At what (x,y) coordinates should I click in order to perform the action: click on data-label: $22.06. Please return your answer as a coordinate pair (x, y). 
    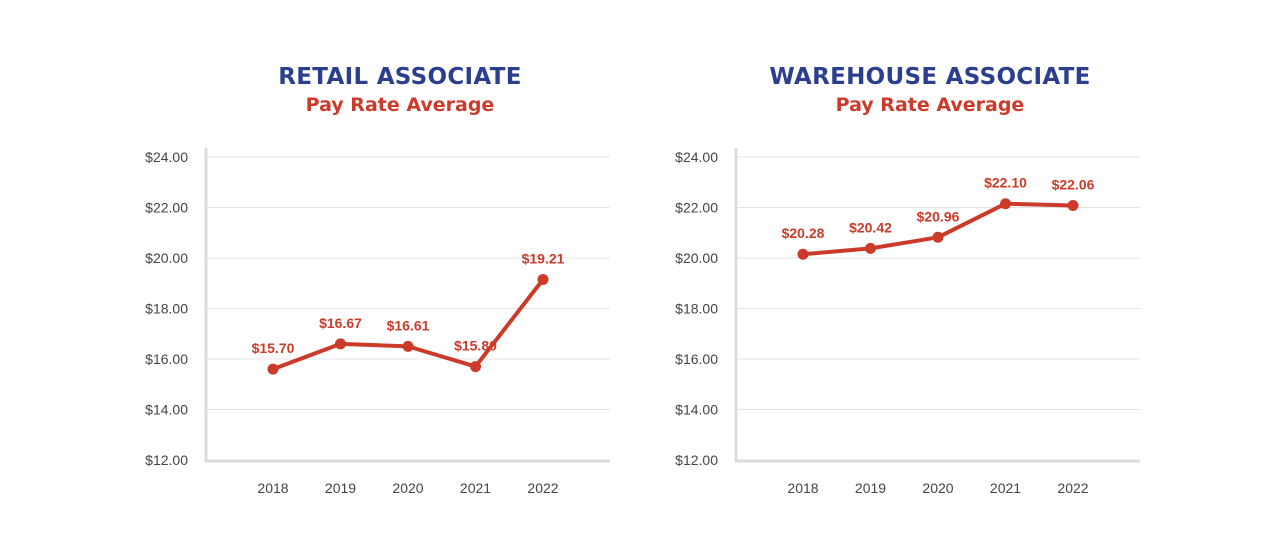
    Looking at the image, I should click on (1073, 184).